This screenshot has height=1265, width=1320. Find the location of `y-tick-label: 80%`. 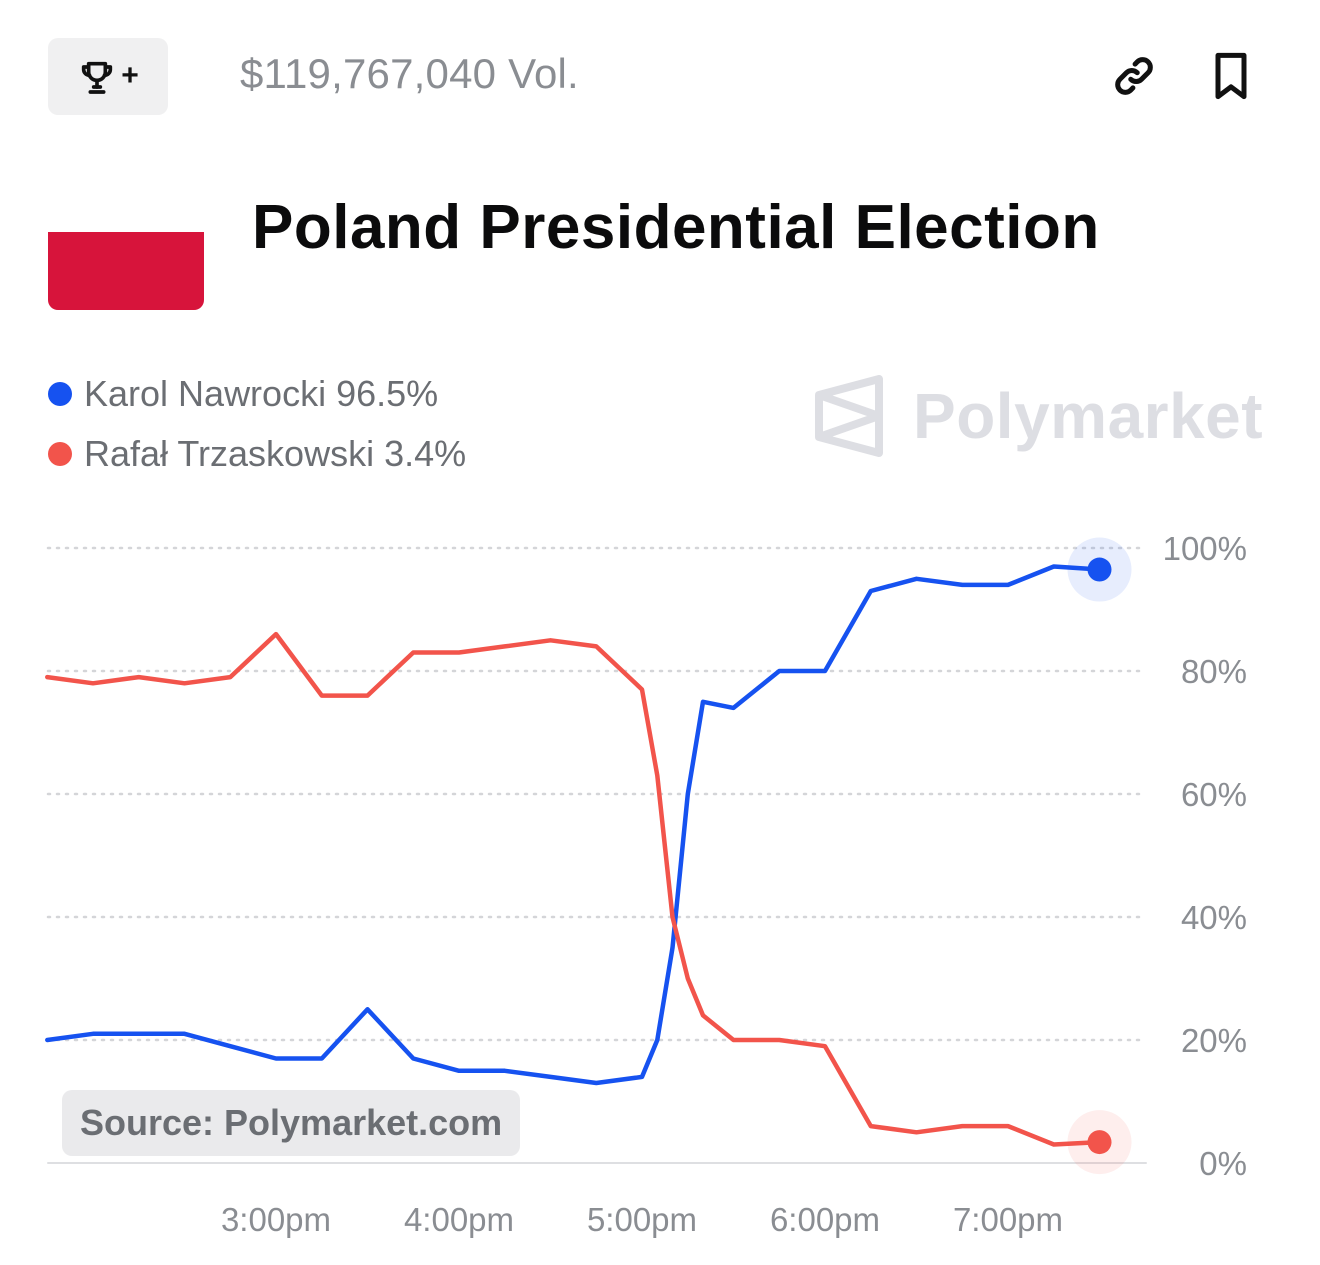

y-tick-label: 80% is located at coordinates (1214, 671).